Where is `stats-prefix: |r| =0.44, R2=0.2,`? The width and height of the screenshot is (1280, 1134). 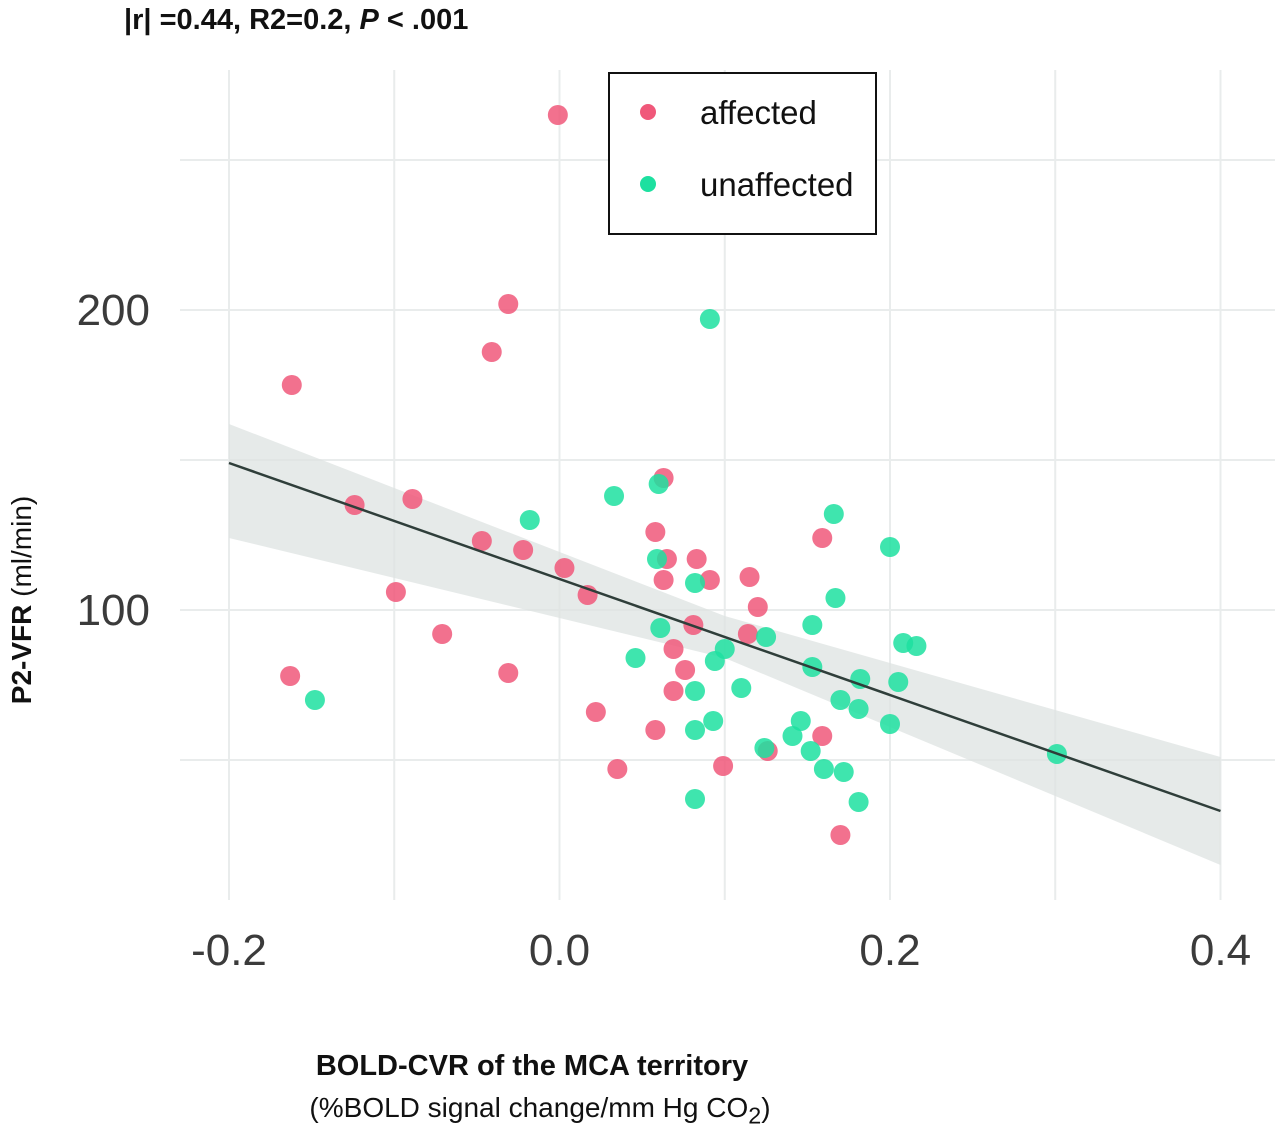 stats-prefix: |r| =0.44, R2=0.2, is located at coordinates (242, 20).